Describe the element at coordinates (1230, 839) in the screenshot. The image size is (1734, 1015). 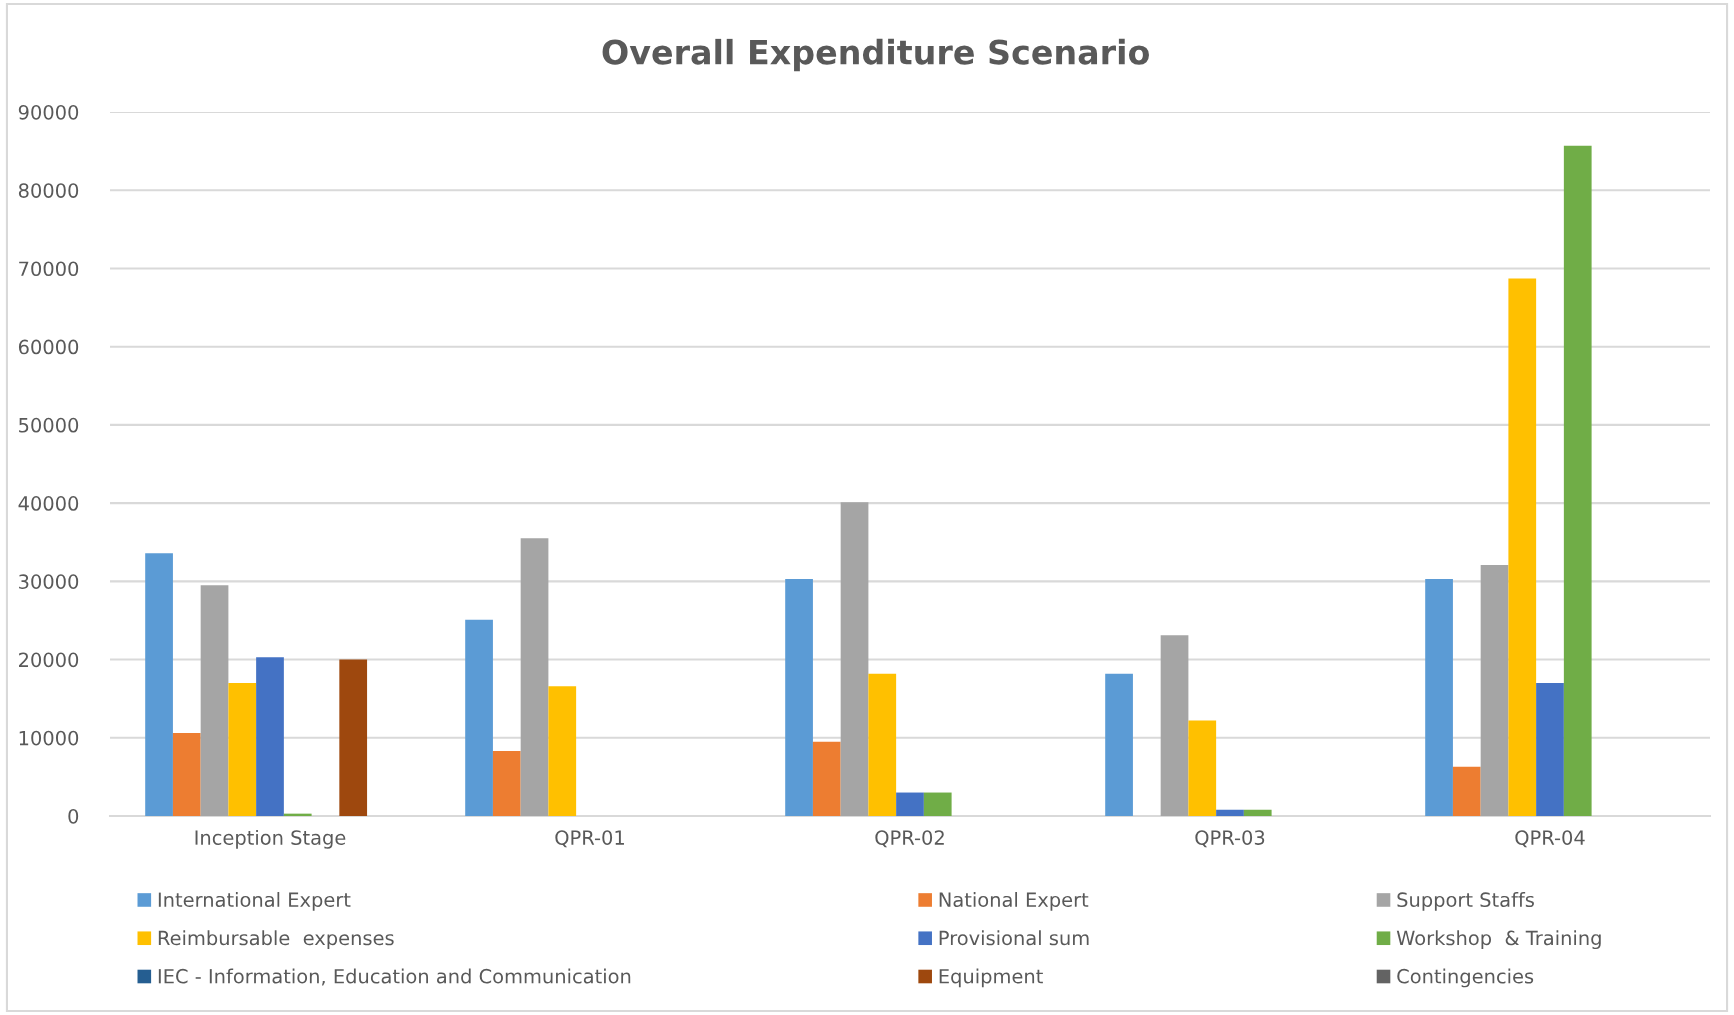
I see `x-tick-label: QPR-03` at that location.